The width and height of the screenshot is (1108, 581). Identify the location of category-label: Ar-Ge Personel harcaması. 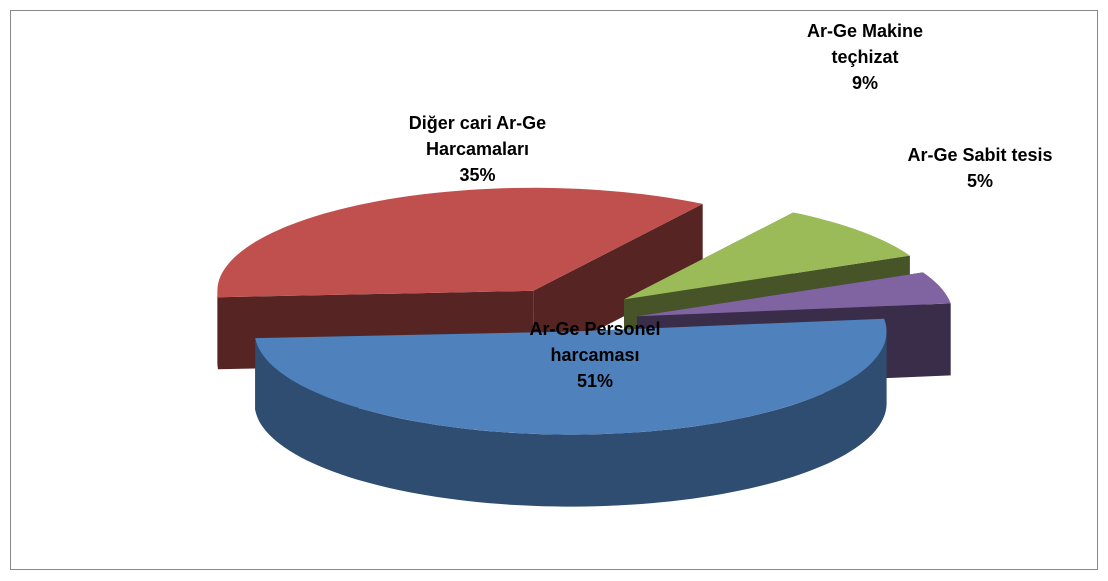
(595, 342).